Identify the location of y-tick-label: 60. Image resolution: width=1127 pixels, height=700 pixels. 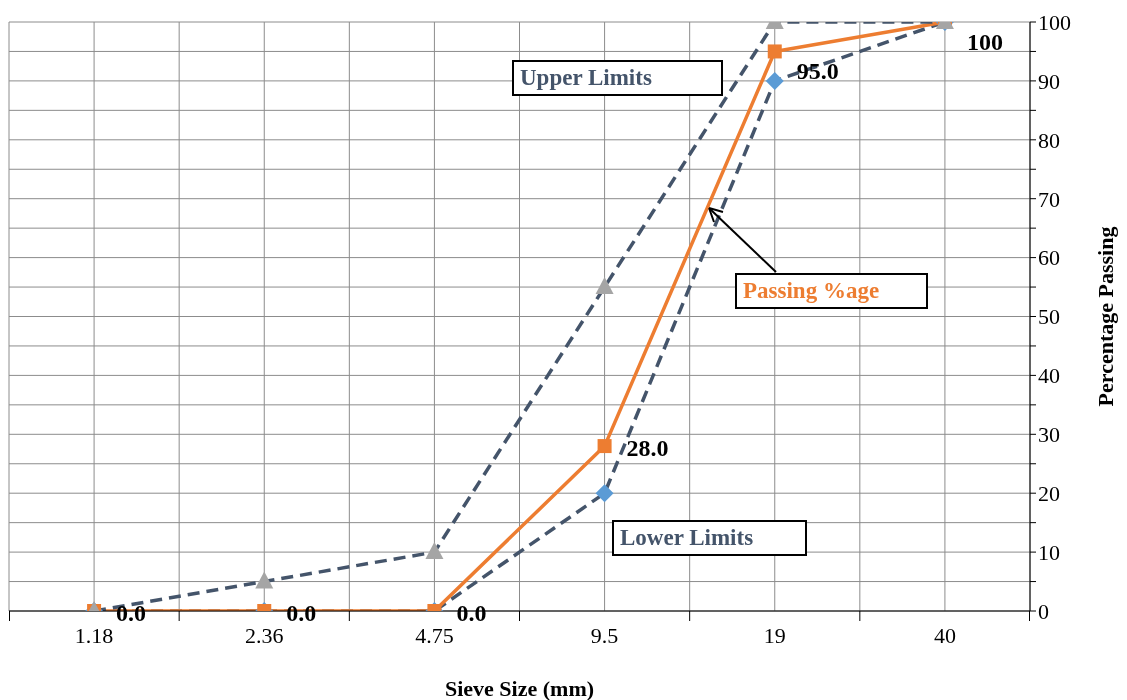
(1049, 258).